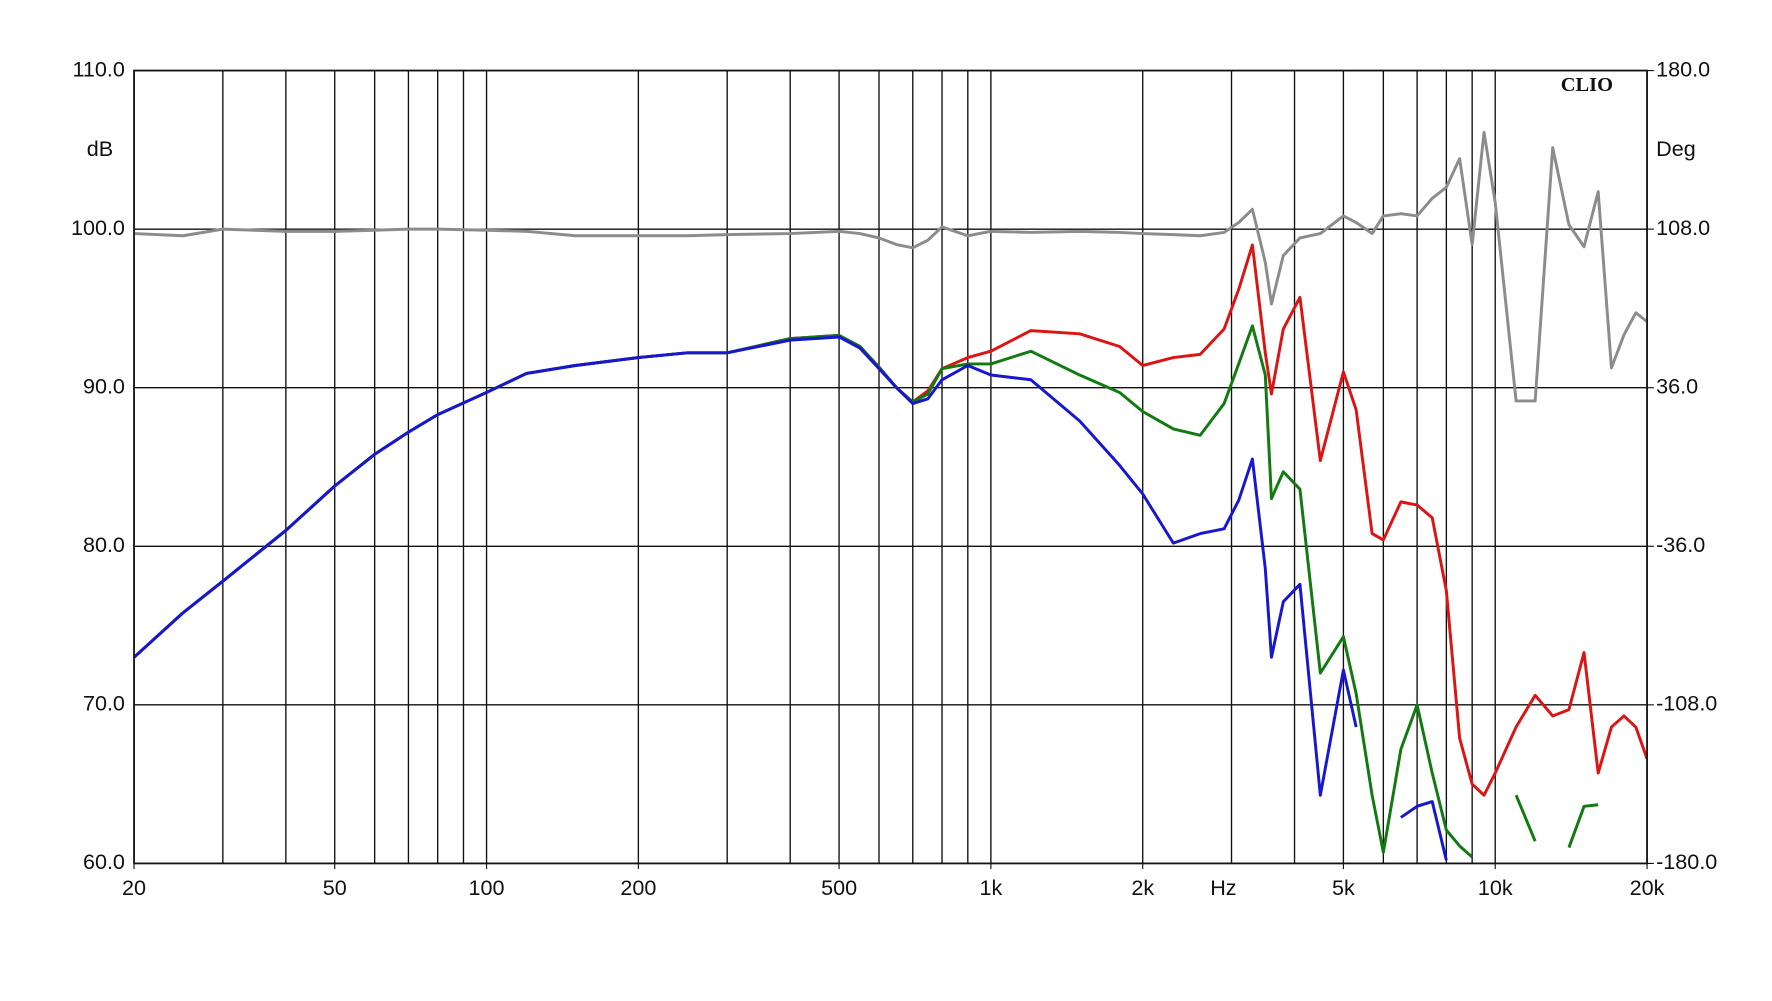  I want to click on y-tick-label: 80.0, so click(104, 544).